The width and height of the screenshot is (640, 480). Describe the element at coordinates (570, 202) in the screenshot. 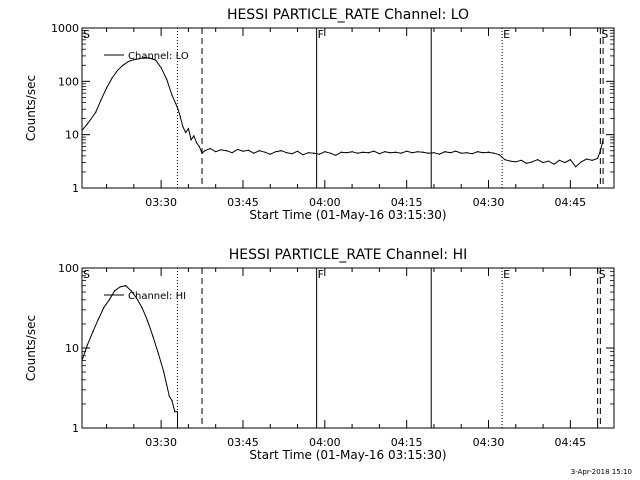

I see `chart1-x-tick-label: 04:45` at that location.